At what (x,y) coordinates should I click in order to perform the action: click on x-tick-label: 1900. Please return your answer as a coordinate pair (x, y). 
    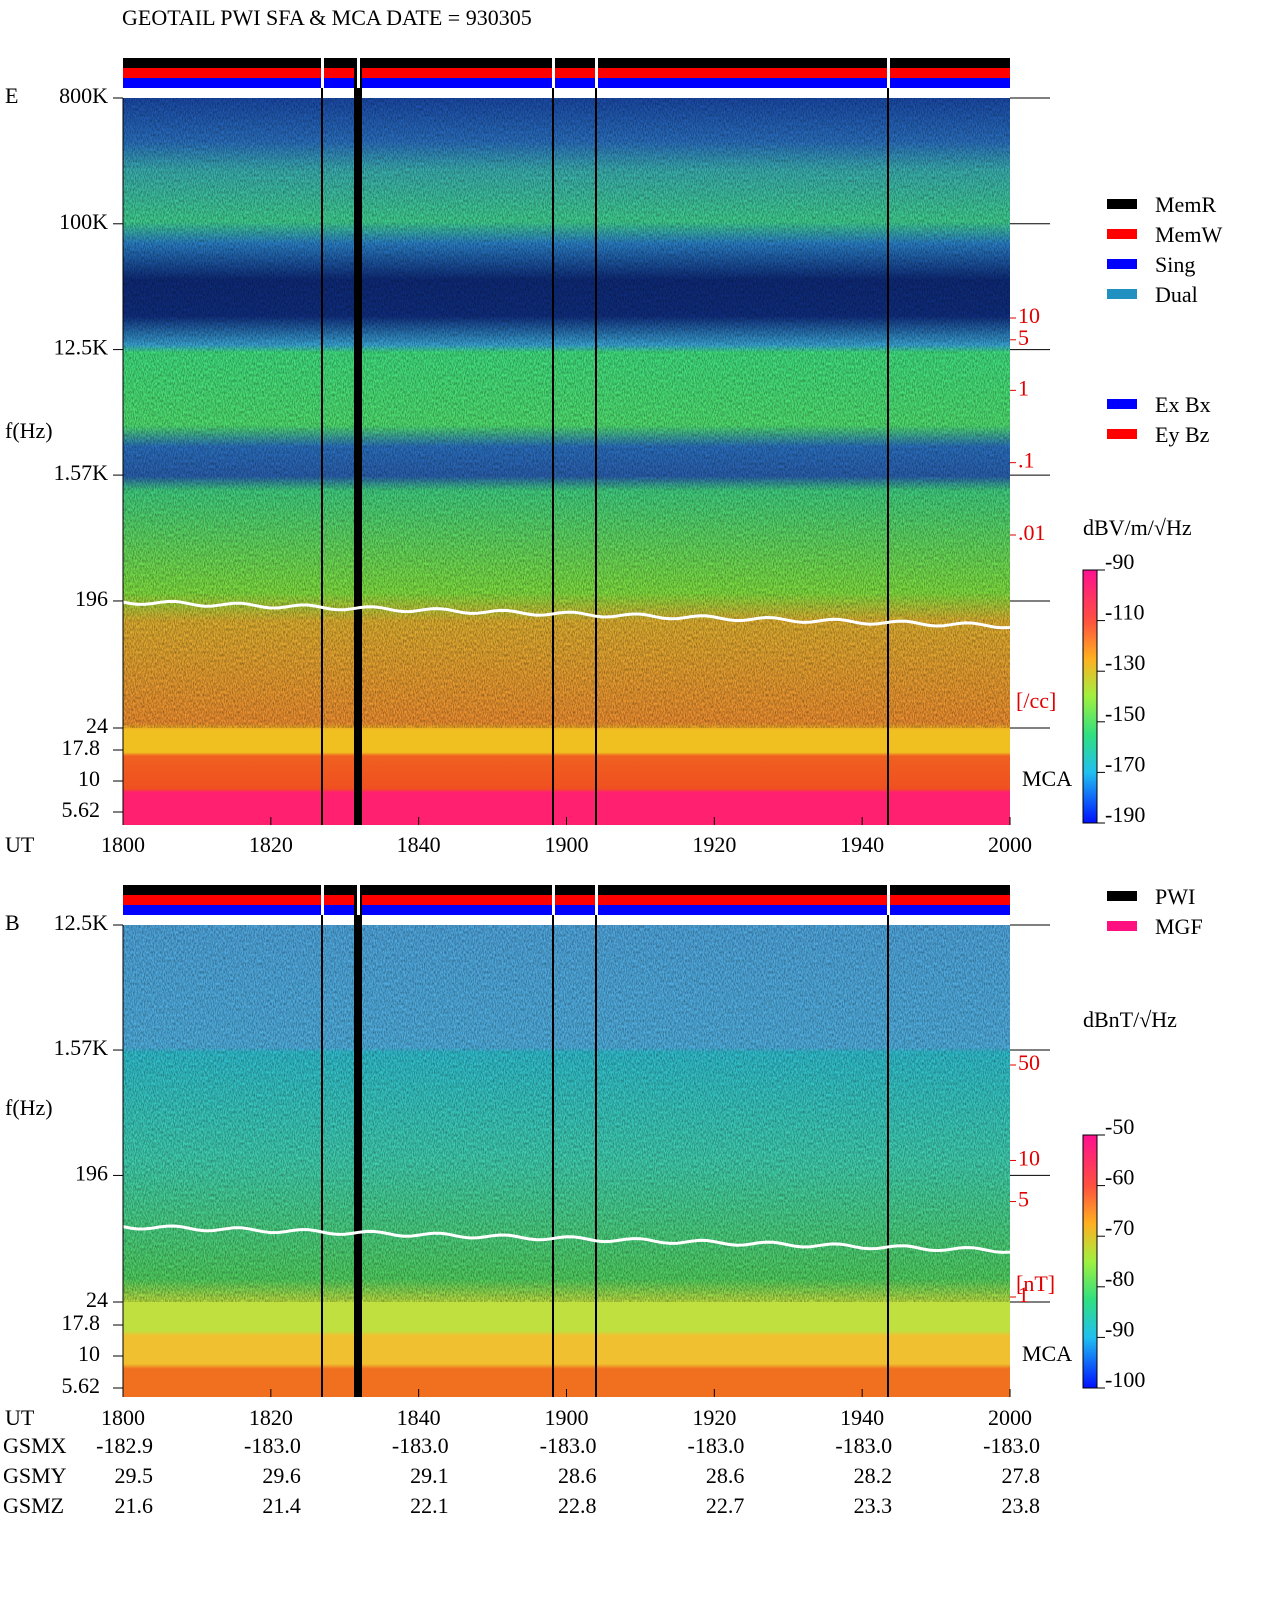
    Looking at the image, I should click on (567, 844).